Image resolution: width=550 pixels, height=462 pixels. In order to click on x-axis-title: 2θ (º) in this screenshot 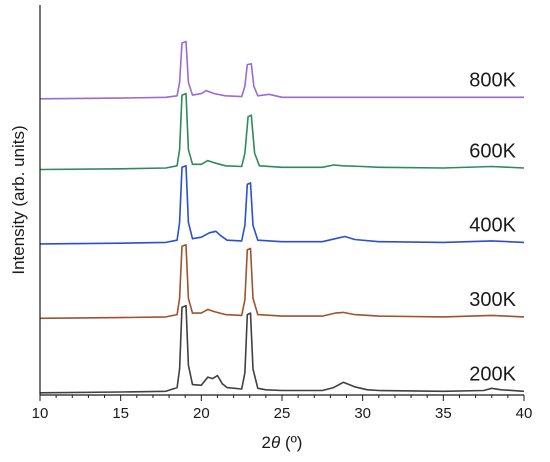, I will do `click(282, 442)`.